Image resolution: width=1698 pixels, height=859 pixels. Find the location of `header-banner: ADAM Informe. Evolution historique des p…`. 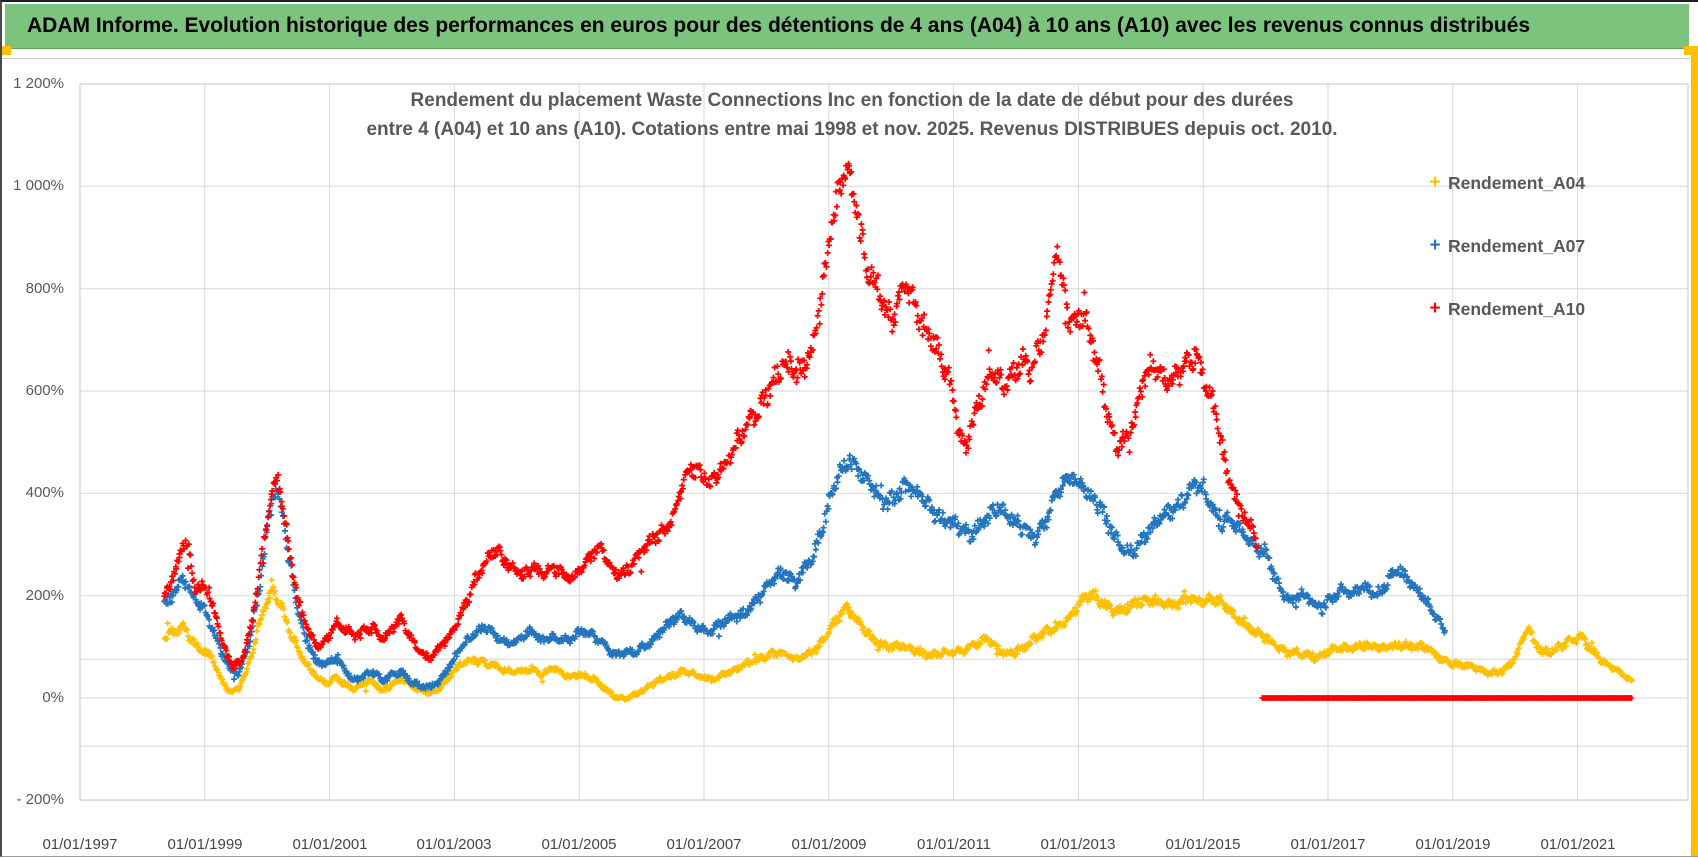

header-banner: ADAM Informe. Evolution historique des p… is located at coordinates (847, 26).